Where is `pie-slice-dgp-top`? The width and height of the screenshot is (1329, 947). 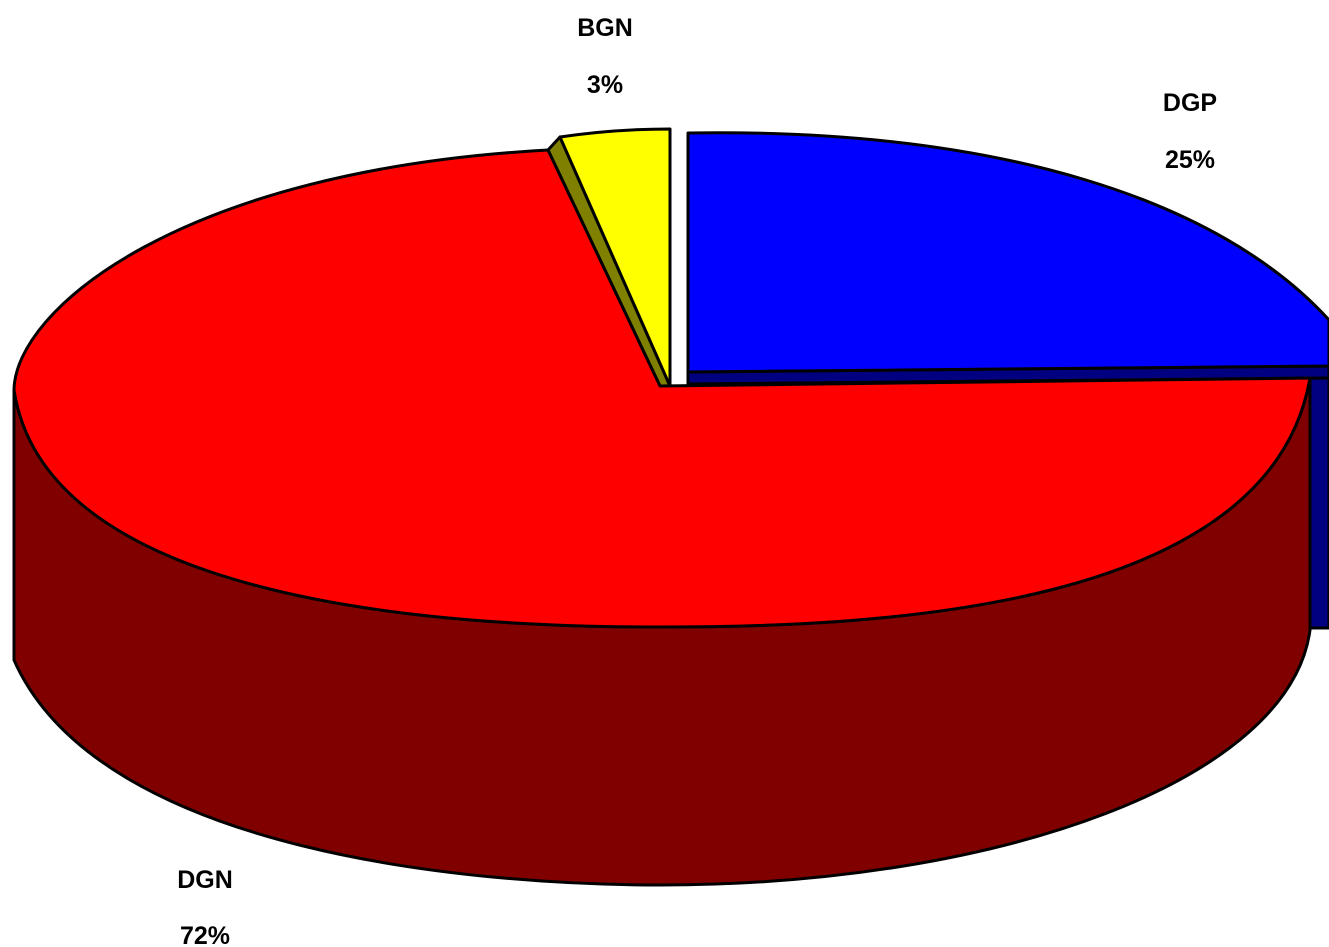
pie-slice-dgp-top is located at coordinates (1007, 252).